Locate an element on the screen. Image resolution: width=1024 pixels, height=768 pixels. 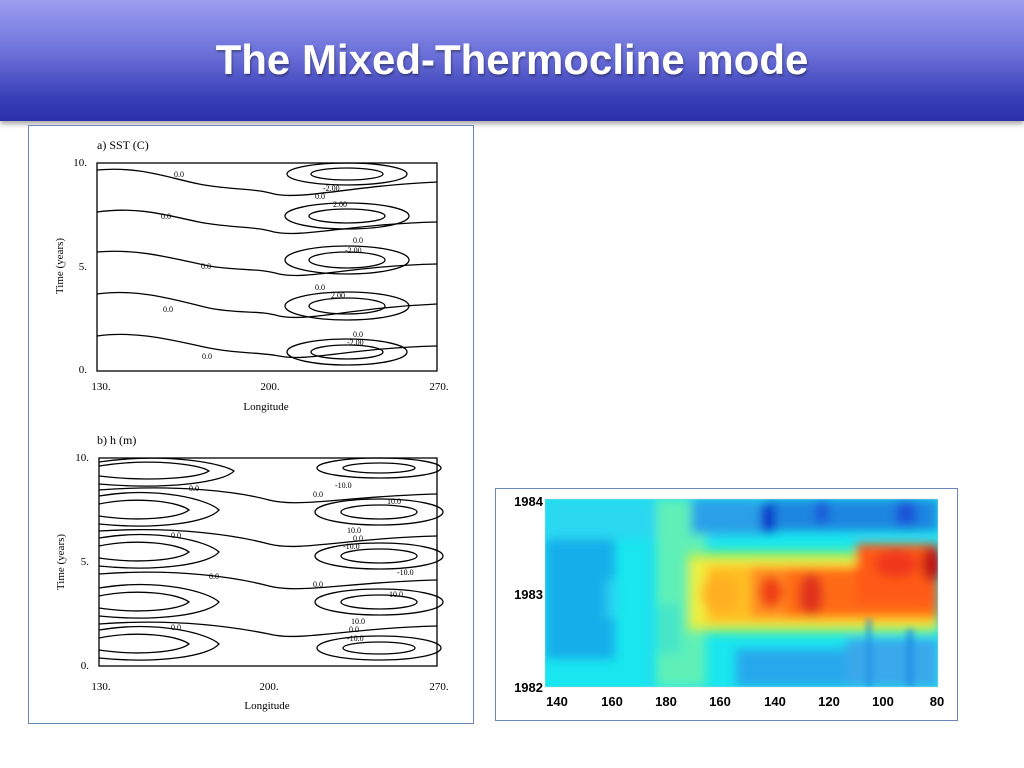
plot-a-ylabel: Time (years) is located at coordinates (60, 266).